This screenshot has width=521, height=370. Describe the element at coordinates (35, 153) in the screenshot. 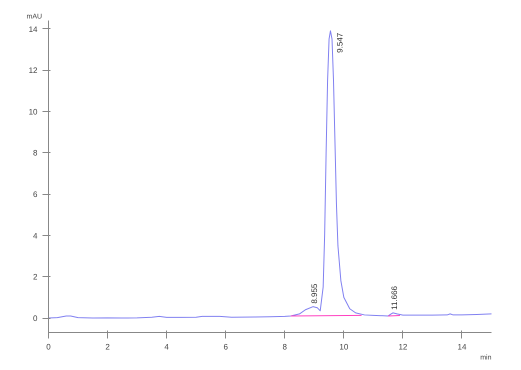

I see `y-tick-label: 8` at that location.